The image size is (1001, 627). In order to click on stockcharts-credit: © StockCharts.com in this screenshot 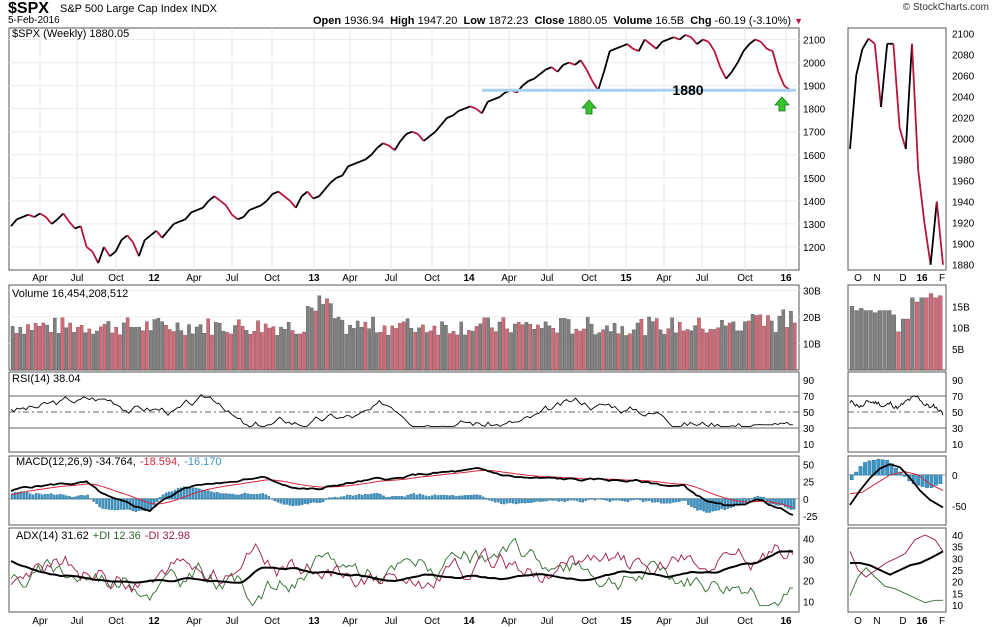, I will do `click(945, 7)`.